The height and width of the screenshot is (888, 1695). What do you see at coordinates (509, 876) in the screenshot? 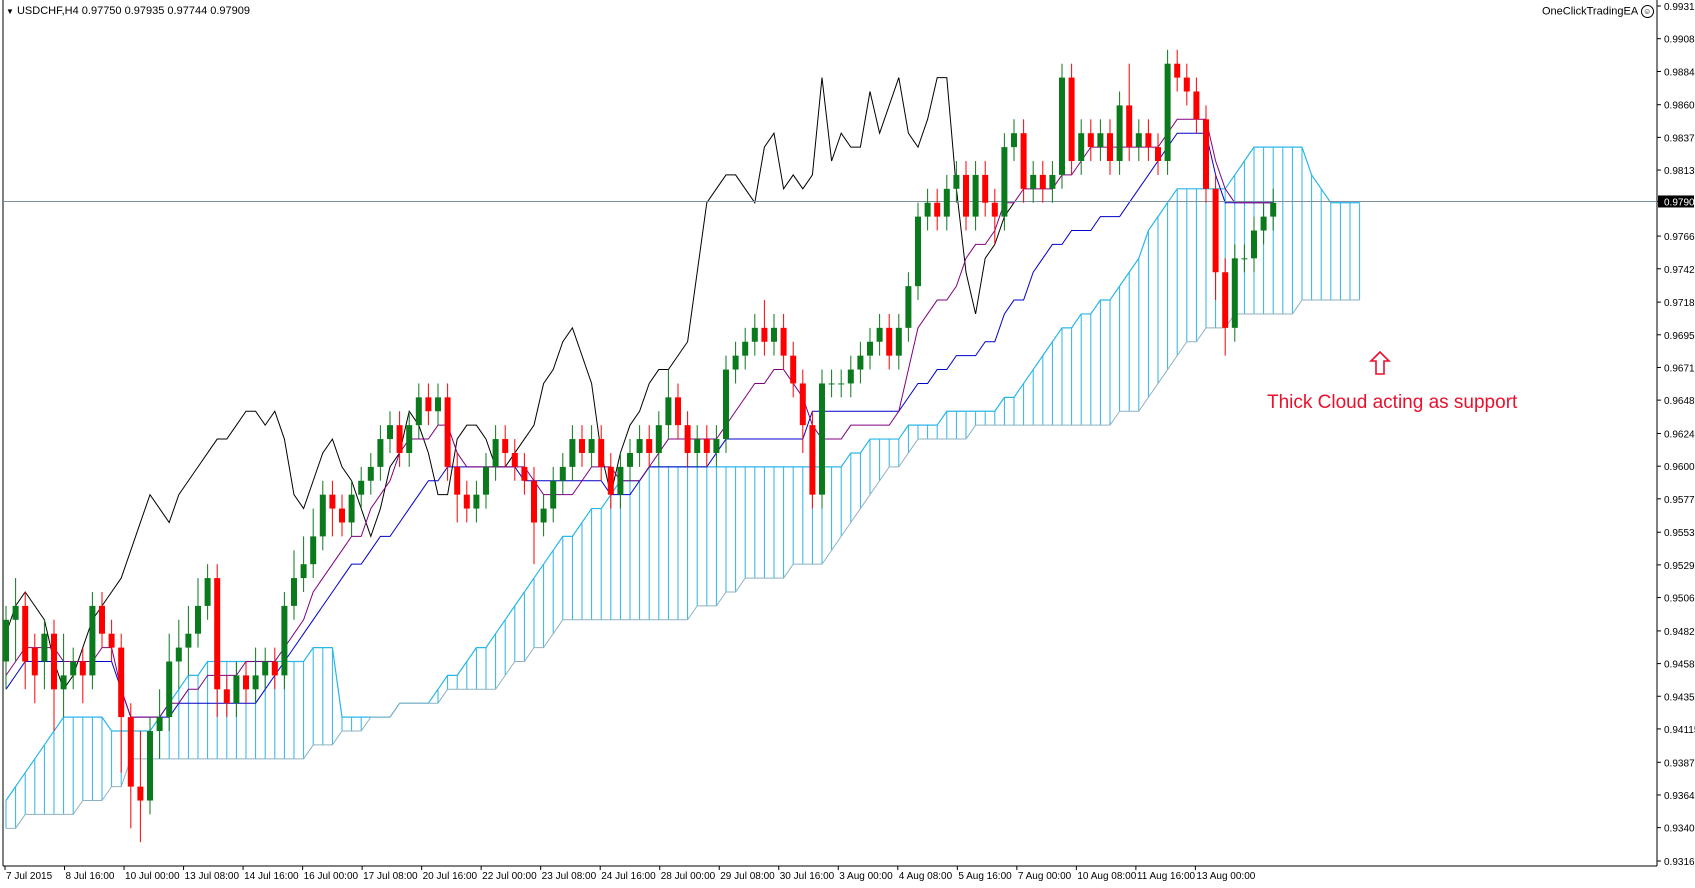
I see `x-tick-label: 22 Jul 00:00` at bounding box center [509, 876].